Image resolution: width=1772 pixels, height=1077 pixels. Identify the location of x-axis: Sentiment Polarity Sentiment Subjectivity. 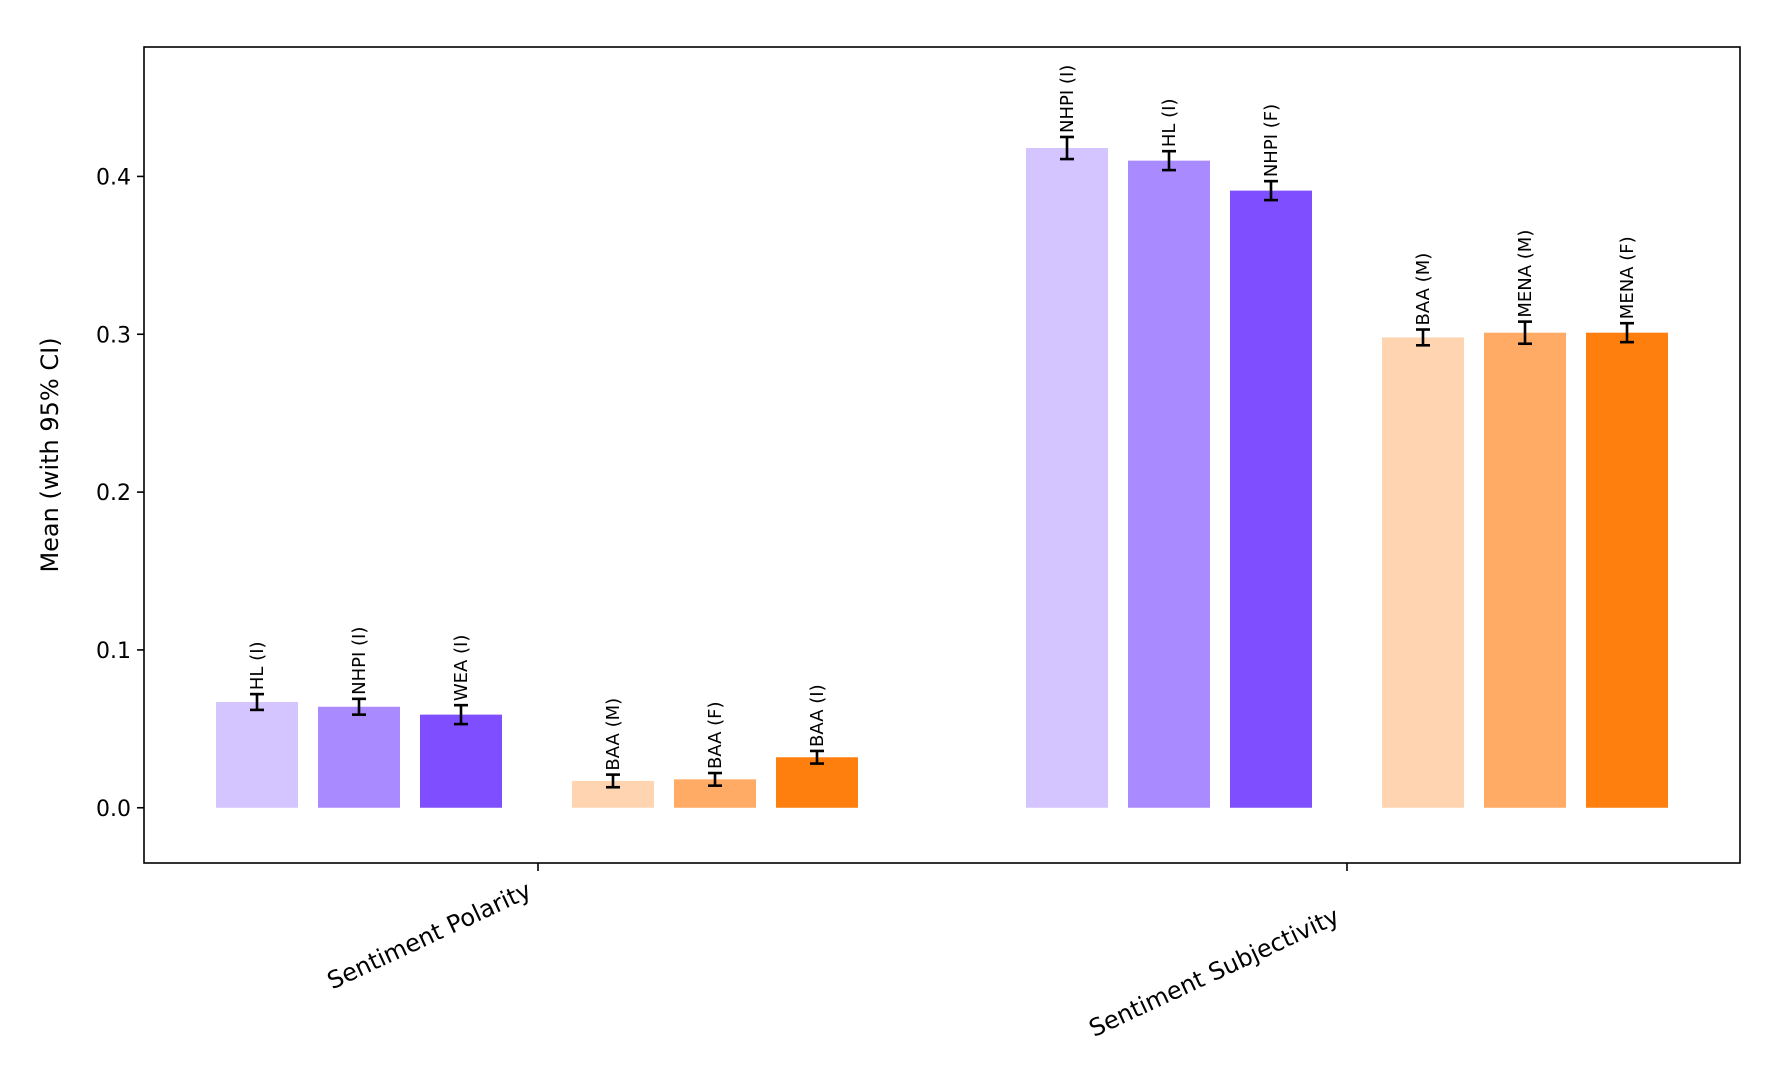
(835, 953).